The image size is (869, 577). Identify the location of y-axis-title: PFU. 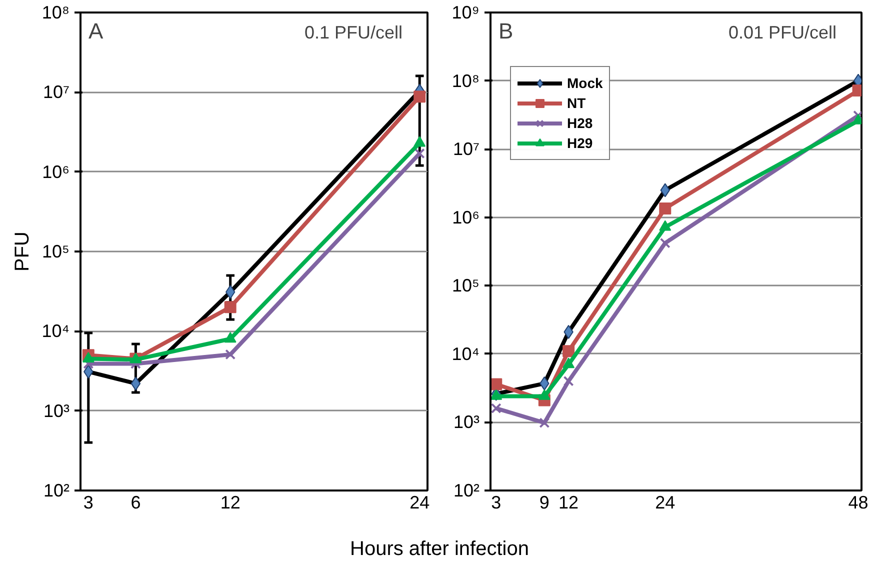
(23, 252).